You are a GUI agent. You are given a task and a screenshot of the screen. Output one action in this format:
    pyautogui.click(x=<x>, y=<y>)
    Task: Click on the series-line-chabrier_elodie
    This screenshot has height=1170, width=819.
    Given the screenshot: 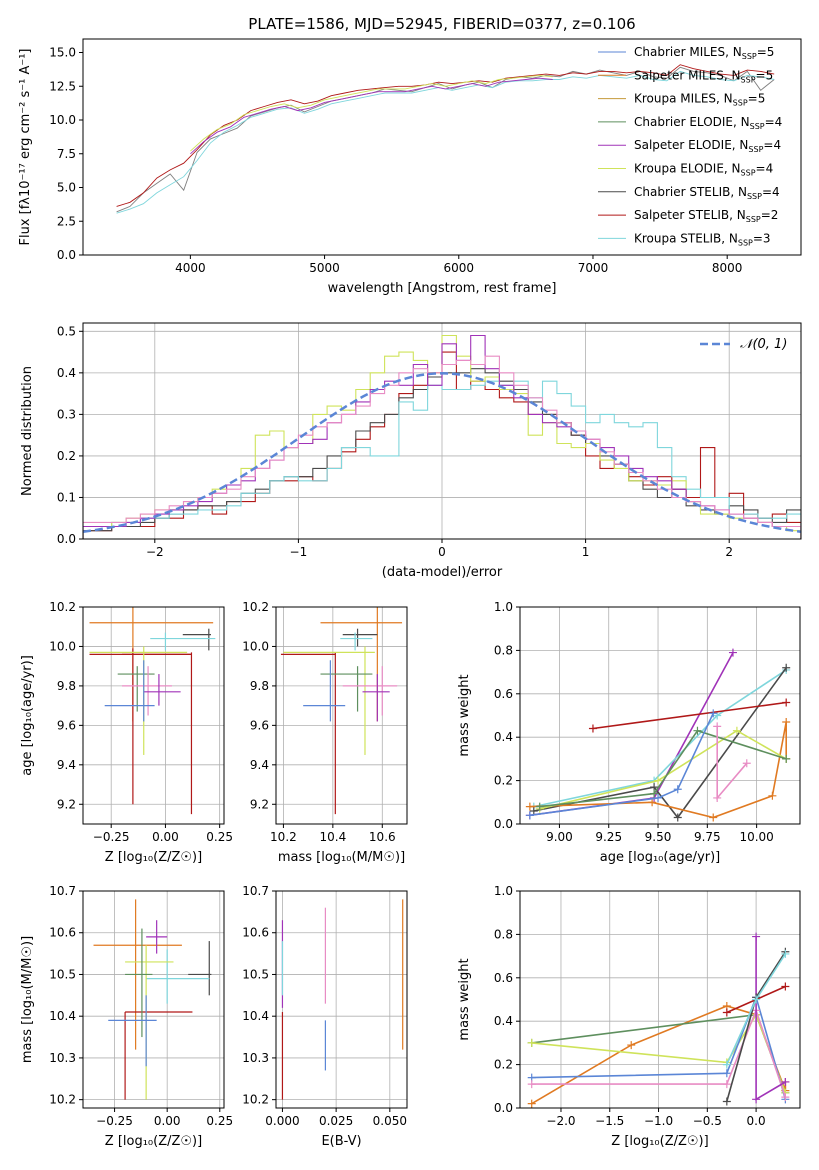 What is the action you would take?
    pyautogui.click(x=663, y=768)
    